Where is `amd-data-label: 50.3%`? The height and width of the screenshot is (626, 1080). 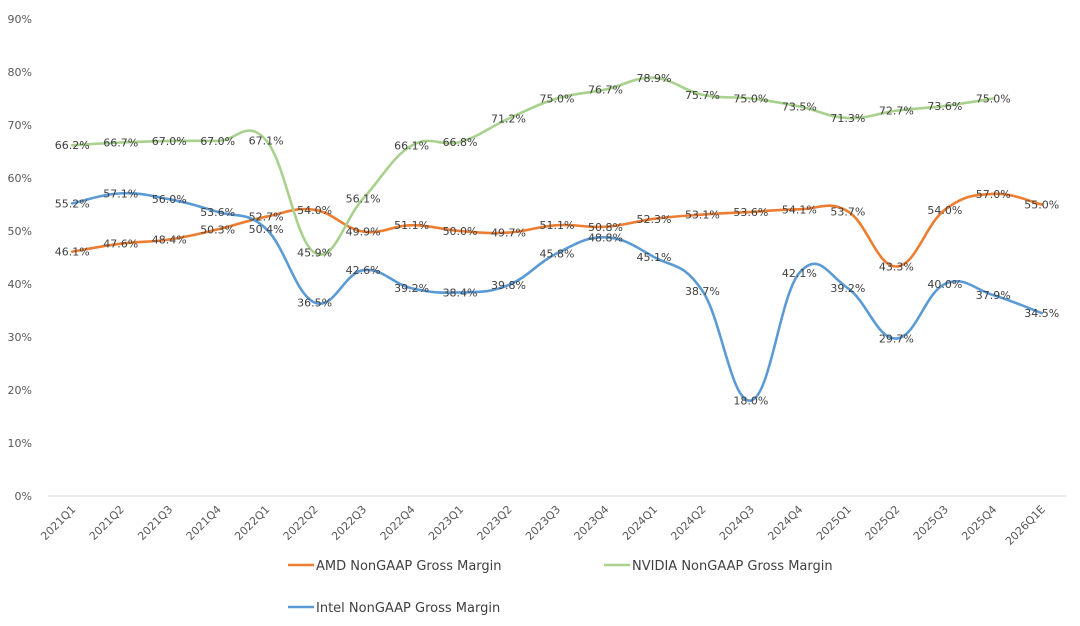 amd-data-label: 50.3% is located at coordinates (217, 229).